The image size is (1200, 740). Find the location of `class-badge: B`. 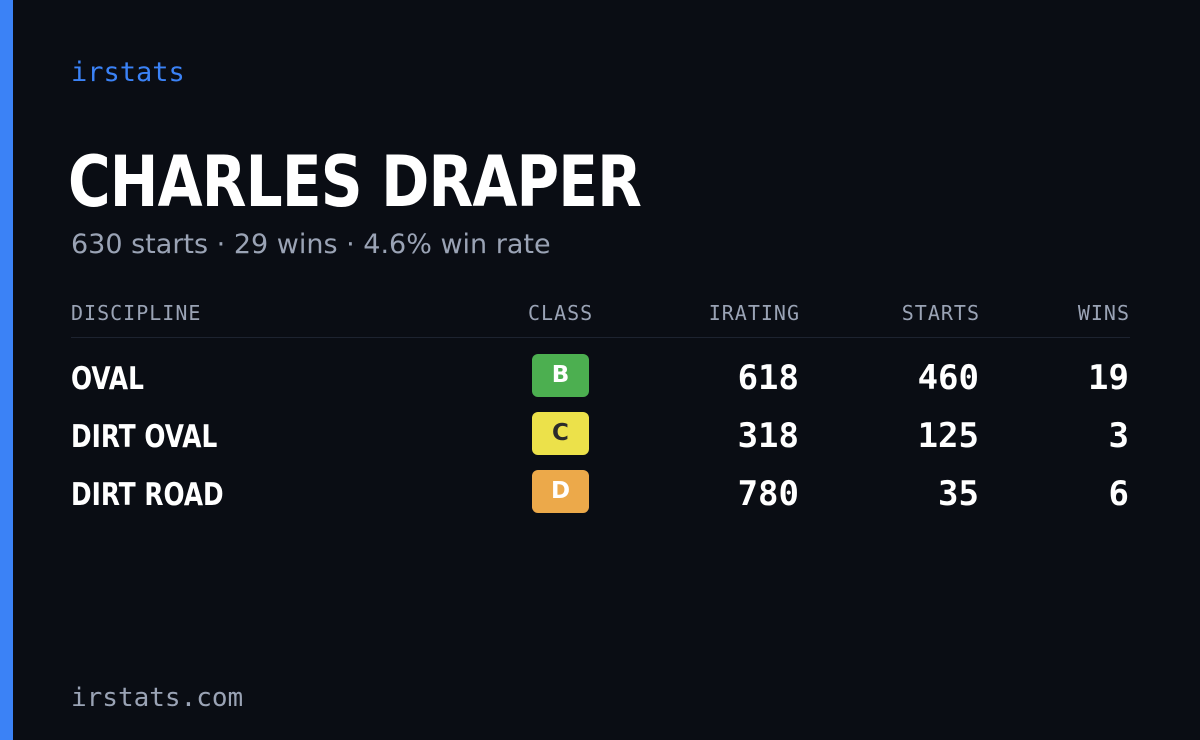

class-badge: B is located at coordinates (560, 375).